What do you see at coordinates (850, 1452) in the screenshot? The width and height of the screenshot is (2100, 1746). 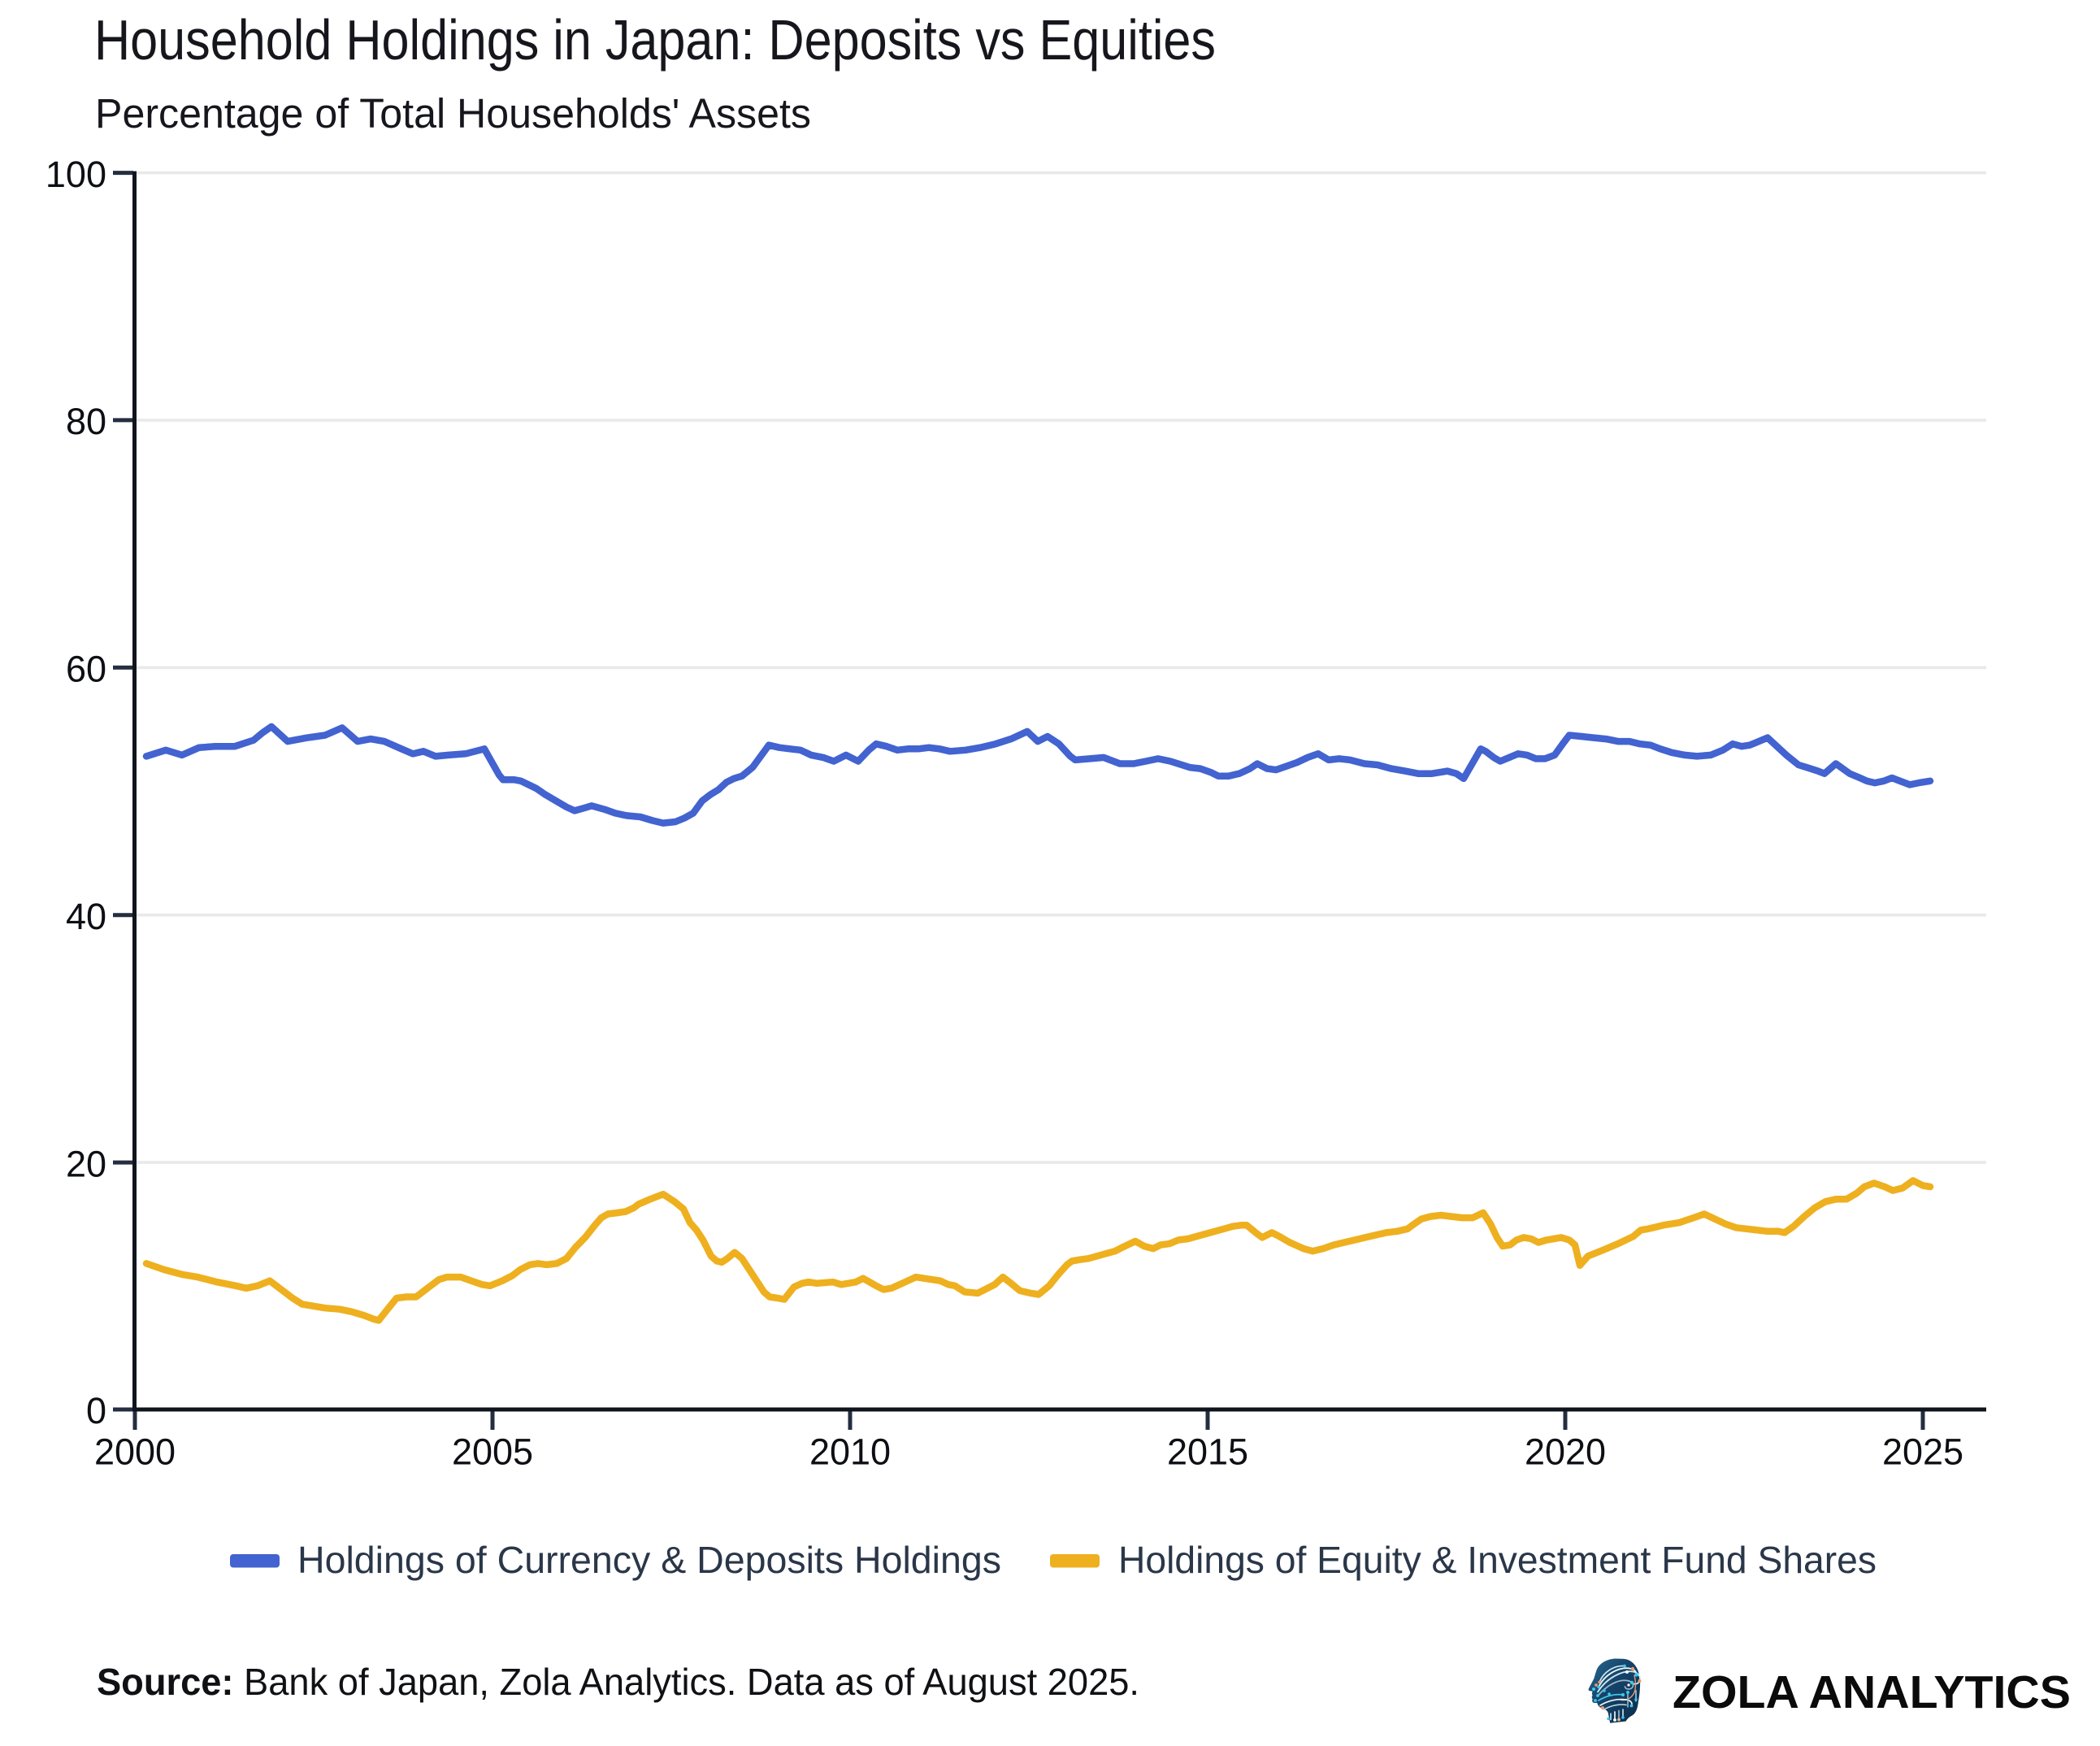 I see `svg-text: 2010` at bounding box center [850, 1452].